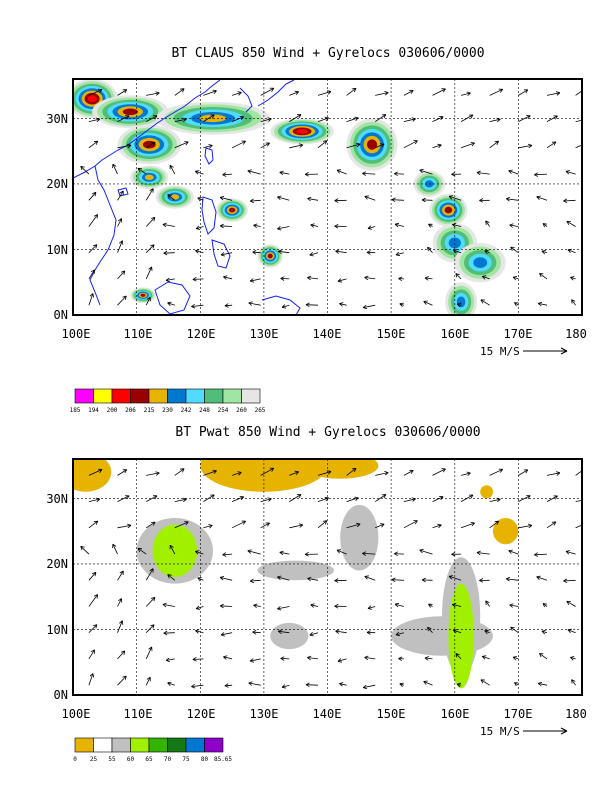 The image size is (612, 792). I want to click on chart-title: BT CLAUS 850 Wind + Gyrelocs 030606/0000, so click(327, 53).